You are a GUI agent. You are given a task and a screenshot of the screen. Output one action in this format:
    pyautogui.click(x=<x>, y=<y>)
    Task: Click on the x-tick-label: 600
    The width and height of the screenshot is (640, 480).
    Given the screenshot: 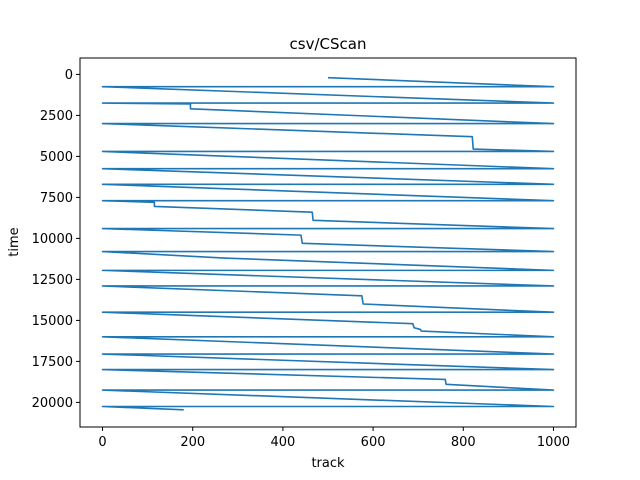 What is the action you would take?
    pyautogui.click(x=373, y=442)
    